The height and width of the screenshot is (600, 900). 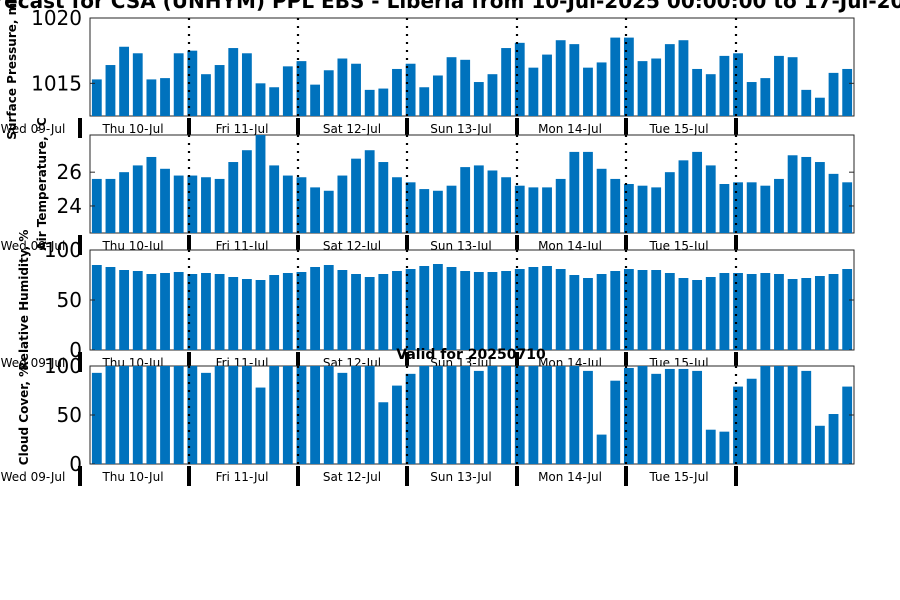 What do you see at coordinates (69, 415) in the screenshot?
I see `y-tick-label: 50` at bounding box center [69, 415].